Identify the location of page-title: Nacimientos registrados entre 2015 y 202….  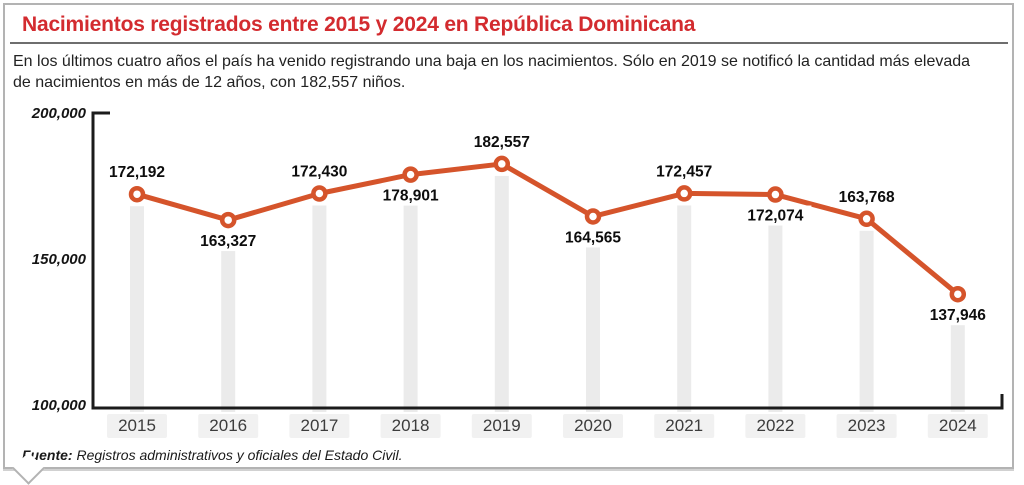
(359, 24).